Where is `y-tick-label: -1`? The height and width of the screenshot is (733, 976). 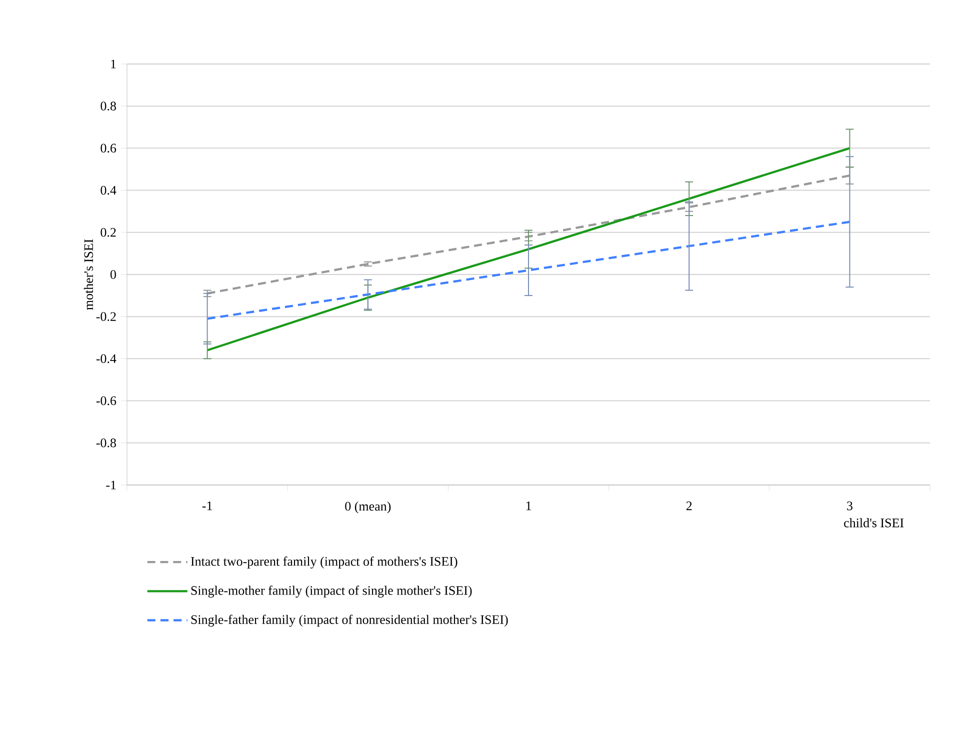 y-tick-label: -1 is located at coordinates (111, 485).